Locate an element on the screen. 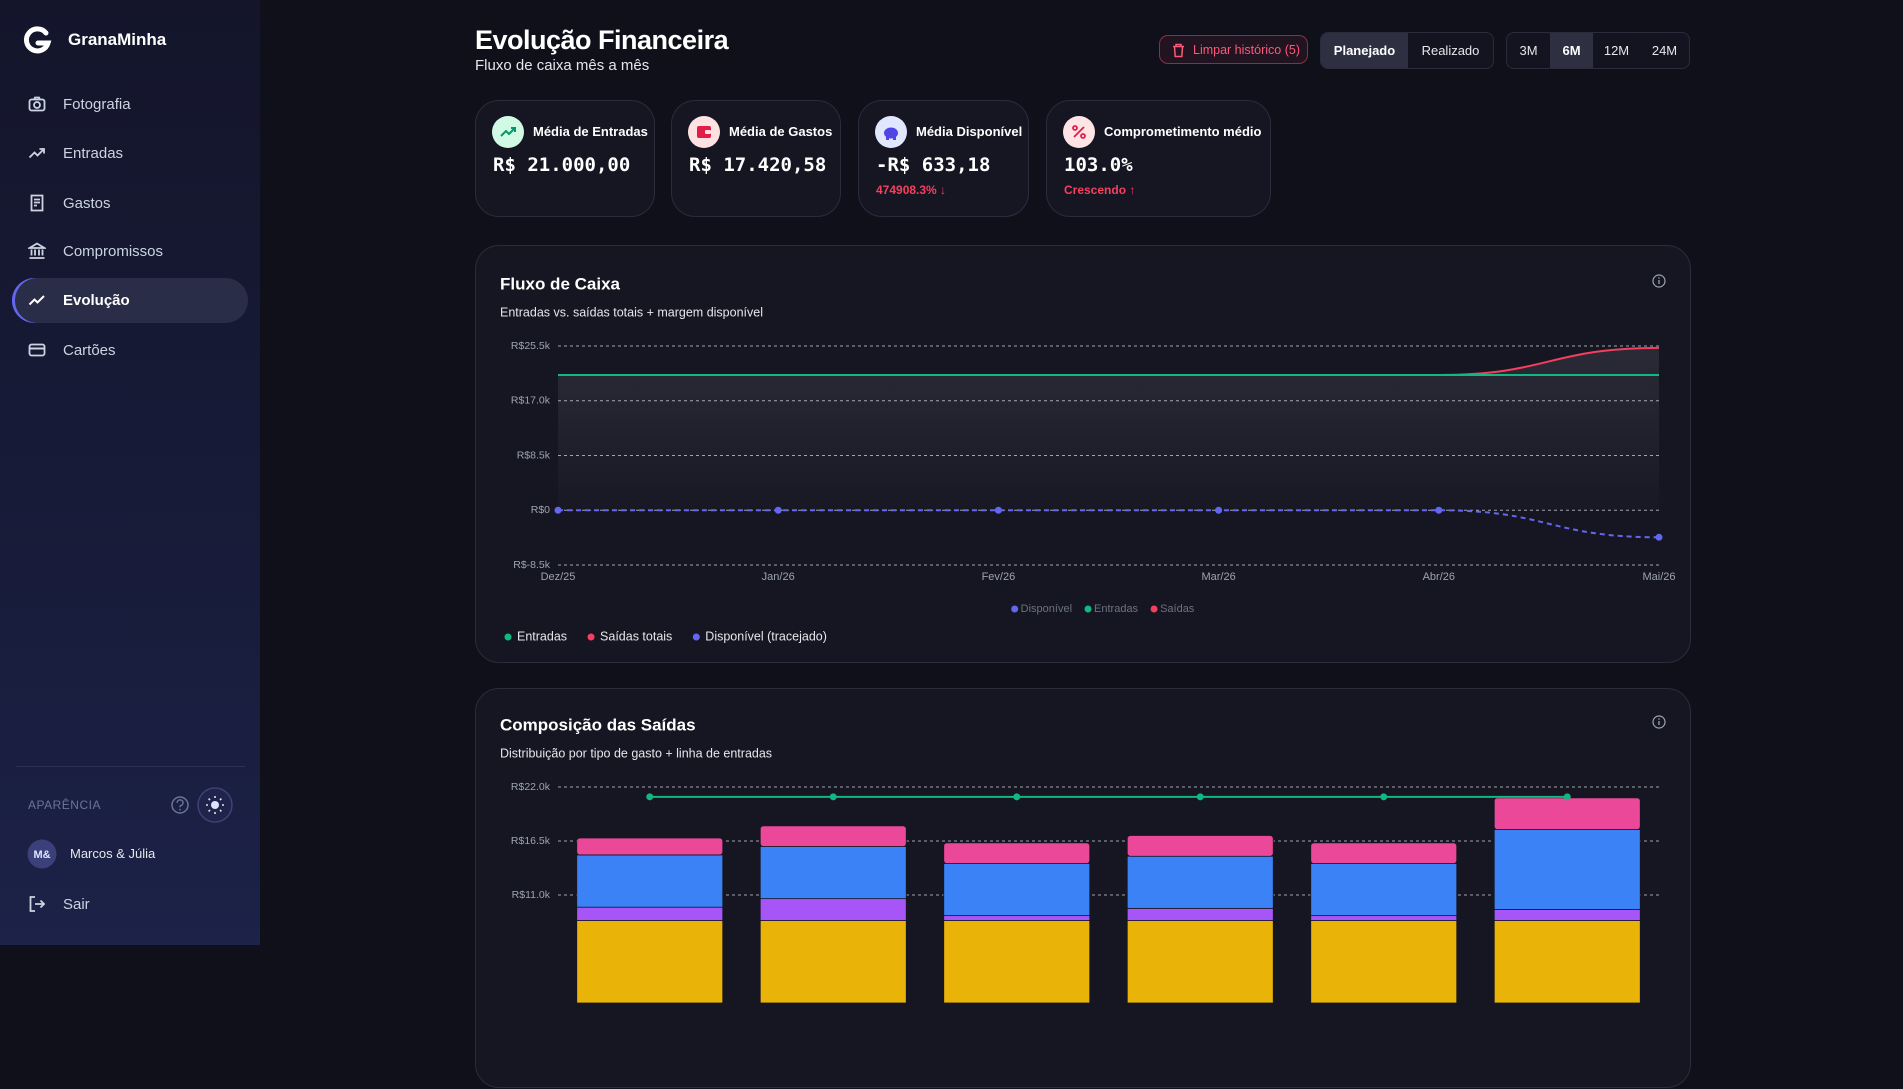 The image size is (1903, 1089). stat-label: Média Disponível is located at coordinates (969, 131).